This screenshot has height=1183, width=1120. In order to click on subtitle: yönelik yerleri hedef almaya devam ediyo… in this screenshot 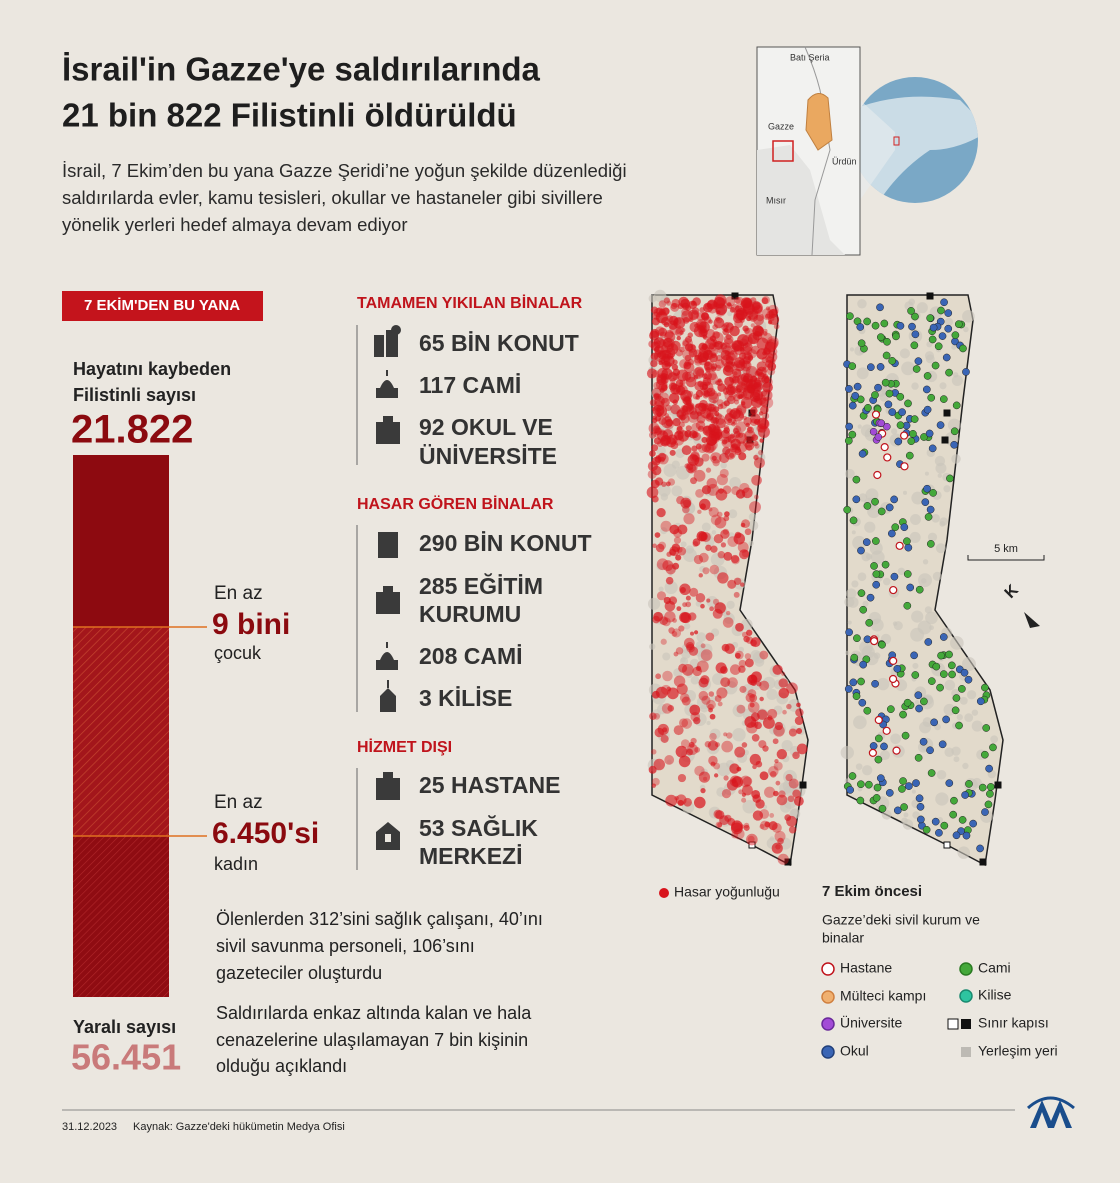, I will do `click(235, 224)`.